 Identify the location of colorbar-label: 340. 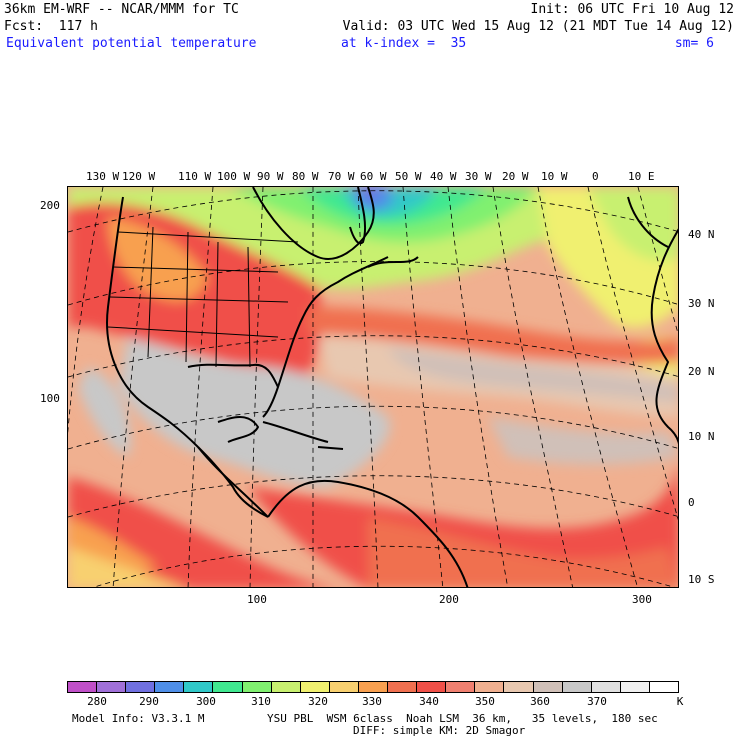
(429, 701).